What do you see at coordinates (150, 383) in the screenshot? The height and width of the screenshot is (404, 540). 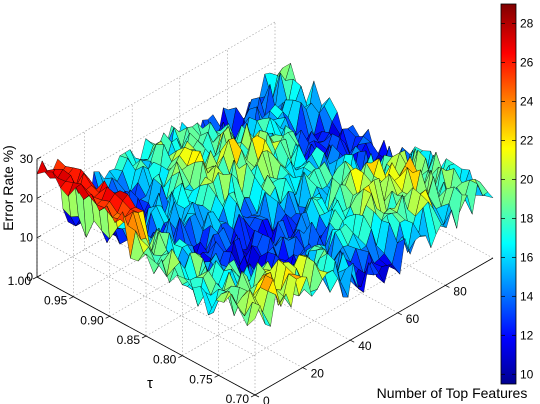 I see `tau-axis-label: τ` at bounding box center [150, 383].